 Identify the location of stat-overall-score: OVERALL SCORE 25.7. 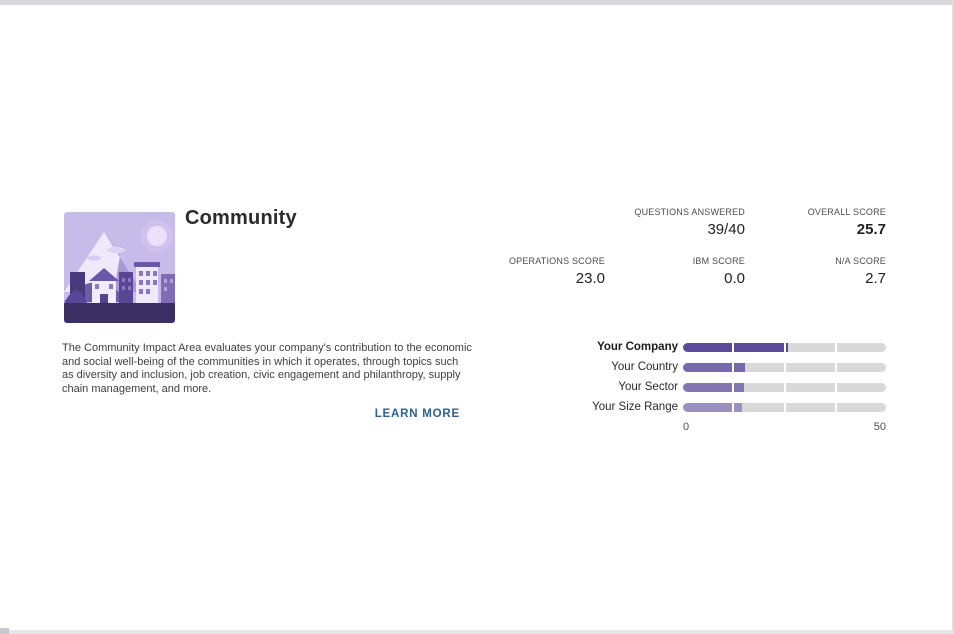
(815, 223).